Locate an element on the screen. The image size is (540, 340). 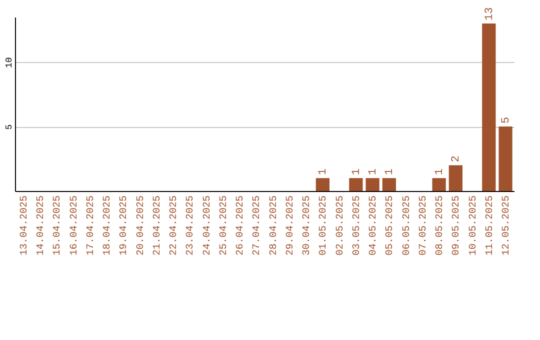
data-label: 5 is located at coordinates (506, 120).